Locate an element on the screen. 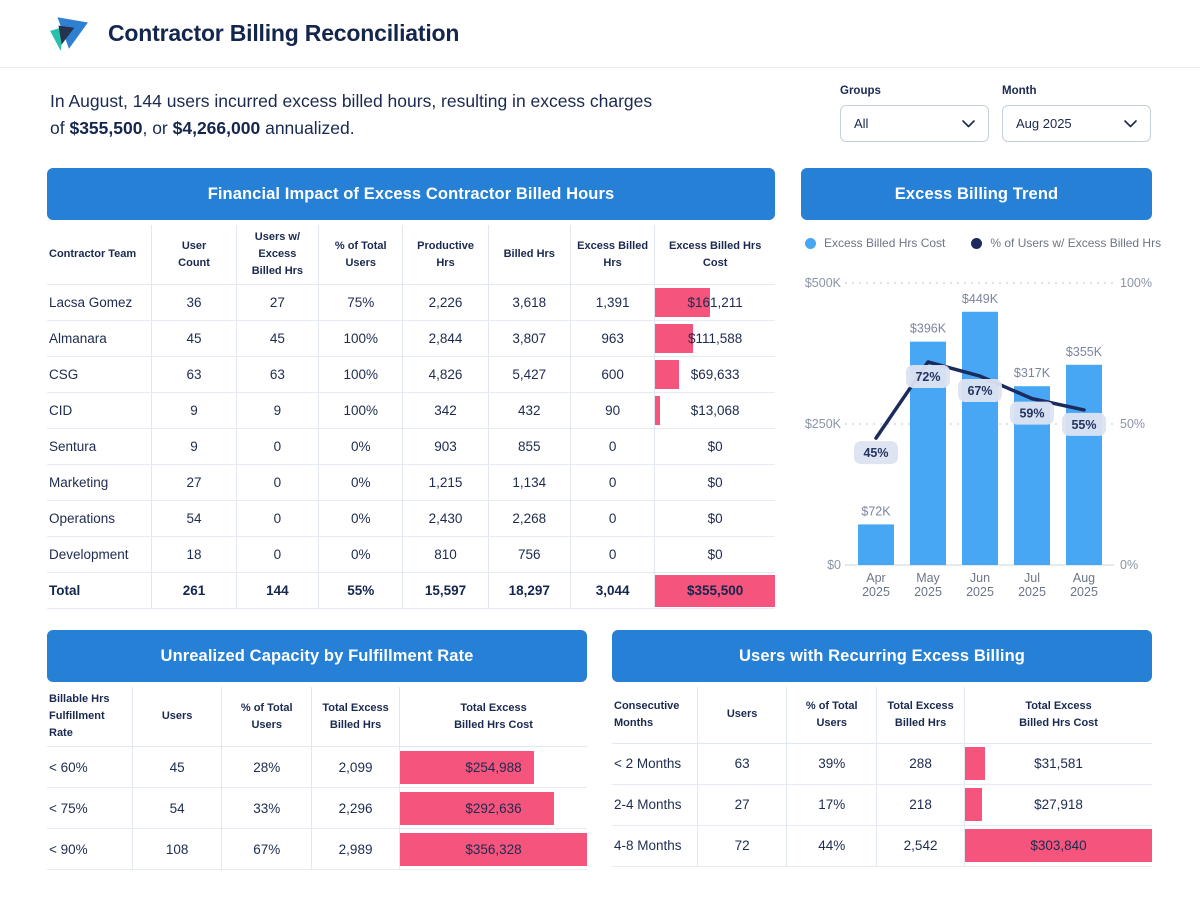 This screenshot has height=900, width=1200. column-header: Consecutive Months is located at coordinates (655, 715).